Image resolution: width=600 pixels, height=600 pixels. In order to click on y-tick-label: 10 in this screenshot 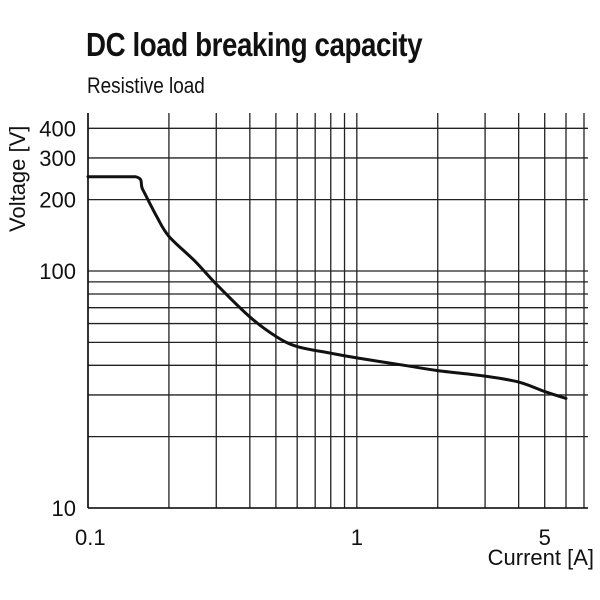, I will do `click(64, 508)`.